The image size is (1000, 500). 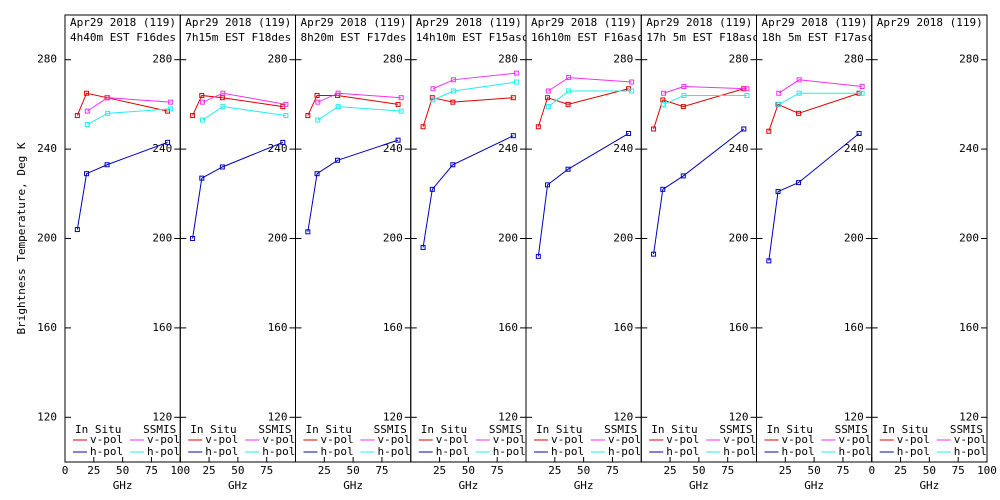 What do you see at coordinates (238, 30) in the screenshot?
I see `title-group: Apr29 2018 (119) 7h15m EST F18des` at bounding box center [238, 30].